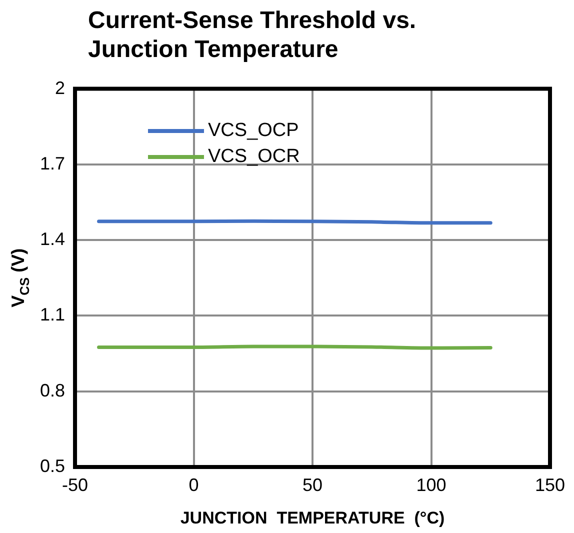 This screenshot has height=533, width=574. Describe the element at coordinates (193, 484) in the screenshot. I see `x-tick-label: 0` at that location.